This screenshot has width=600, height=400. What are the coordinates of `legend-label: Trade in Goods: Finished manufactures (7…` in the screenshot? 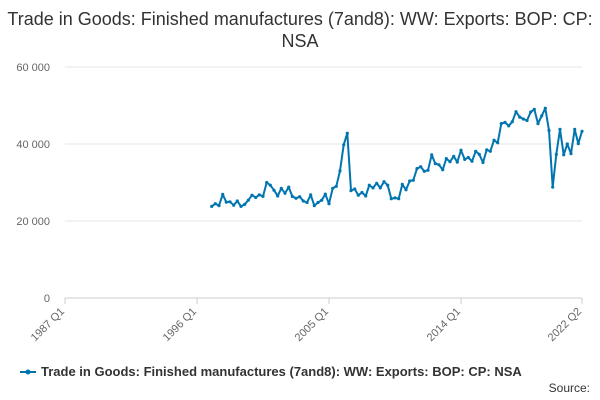 It's located at (281, 371).